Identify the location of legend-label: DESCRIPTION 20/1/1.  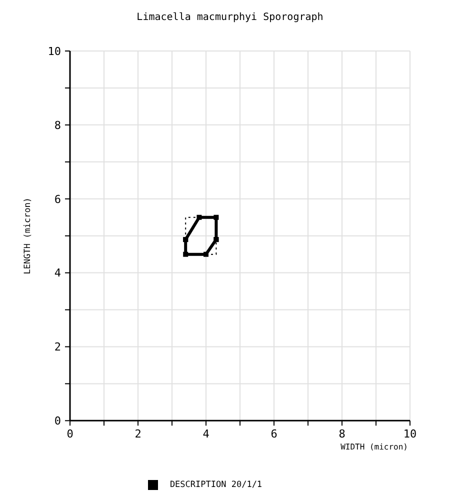
(216, 485).